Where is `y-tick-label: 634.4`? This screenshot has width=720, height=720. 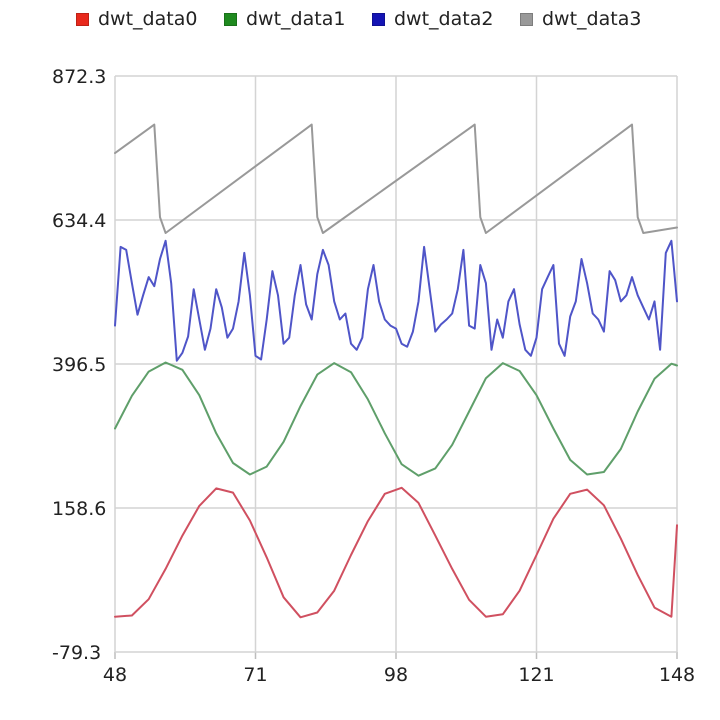
y-tick-label: 634.4 is located at coordinates (79, 221).